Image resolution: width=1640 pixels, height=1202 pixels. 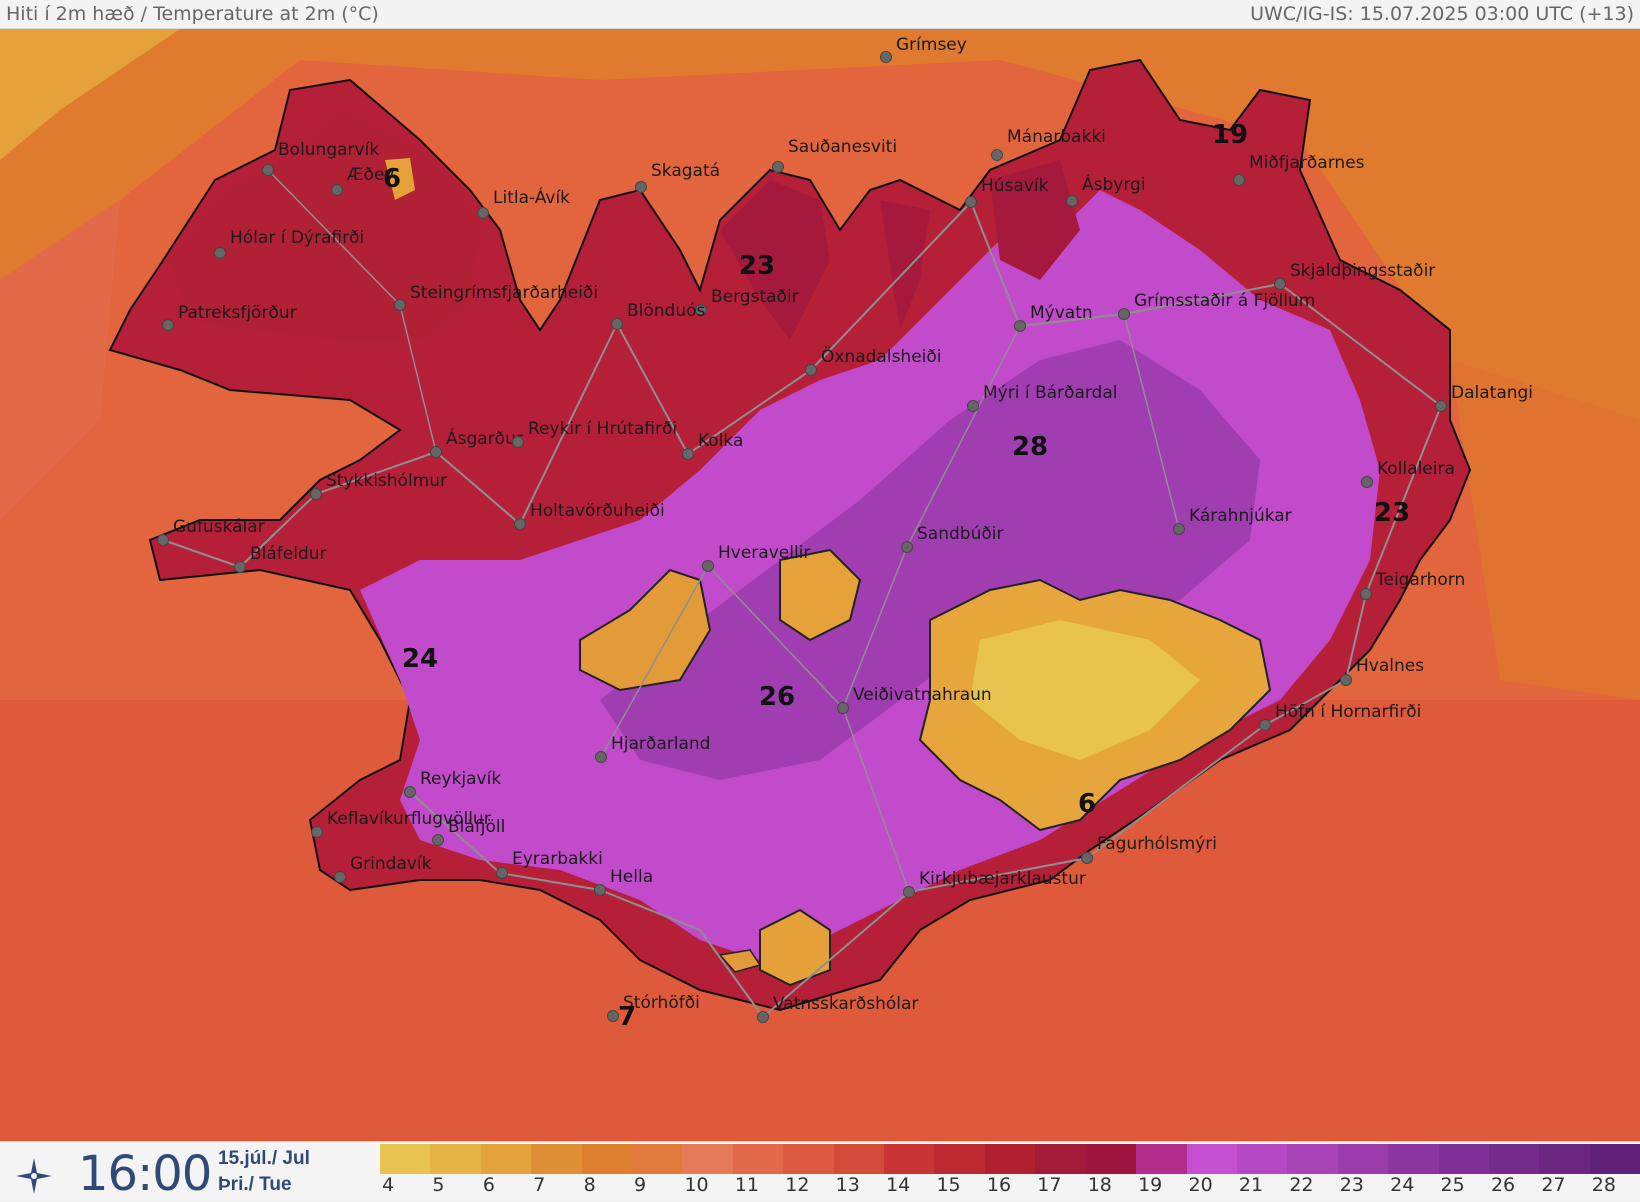 I want to click on contour-label: 23, so click(x=757, y=266).